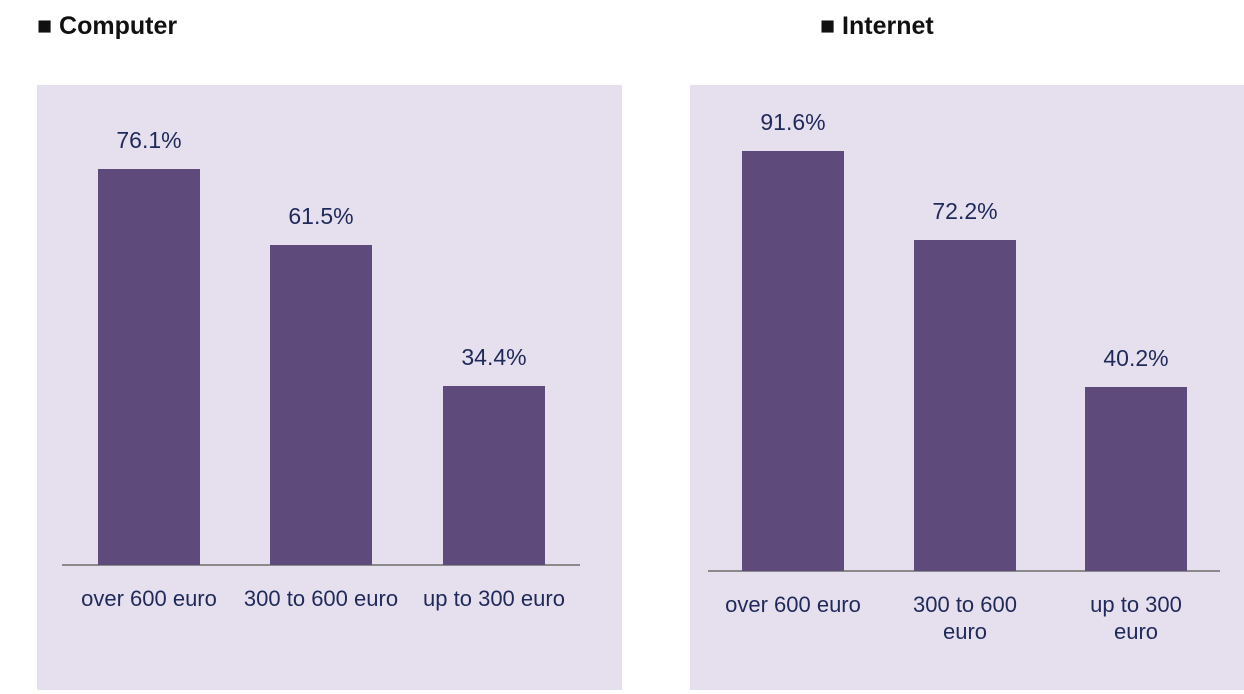 This screenshot has width=1244, height=694. What do you see at coordinates (149, 140) in the screenshot?
I see `data-label: 76.1%` at bounding box center [149, 140].